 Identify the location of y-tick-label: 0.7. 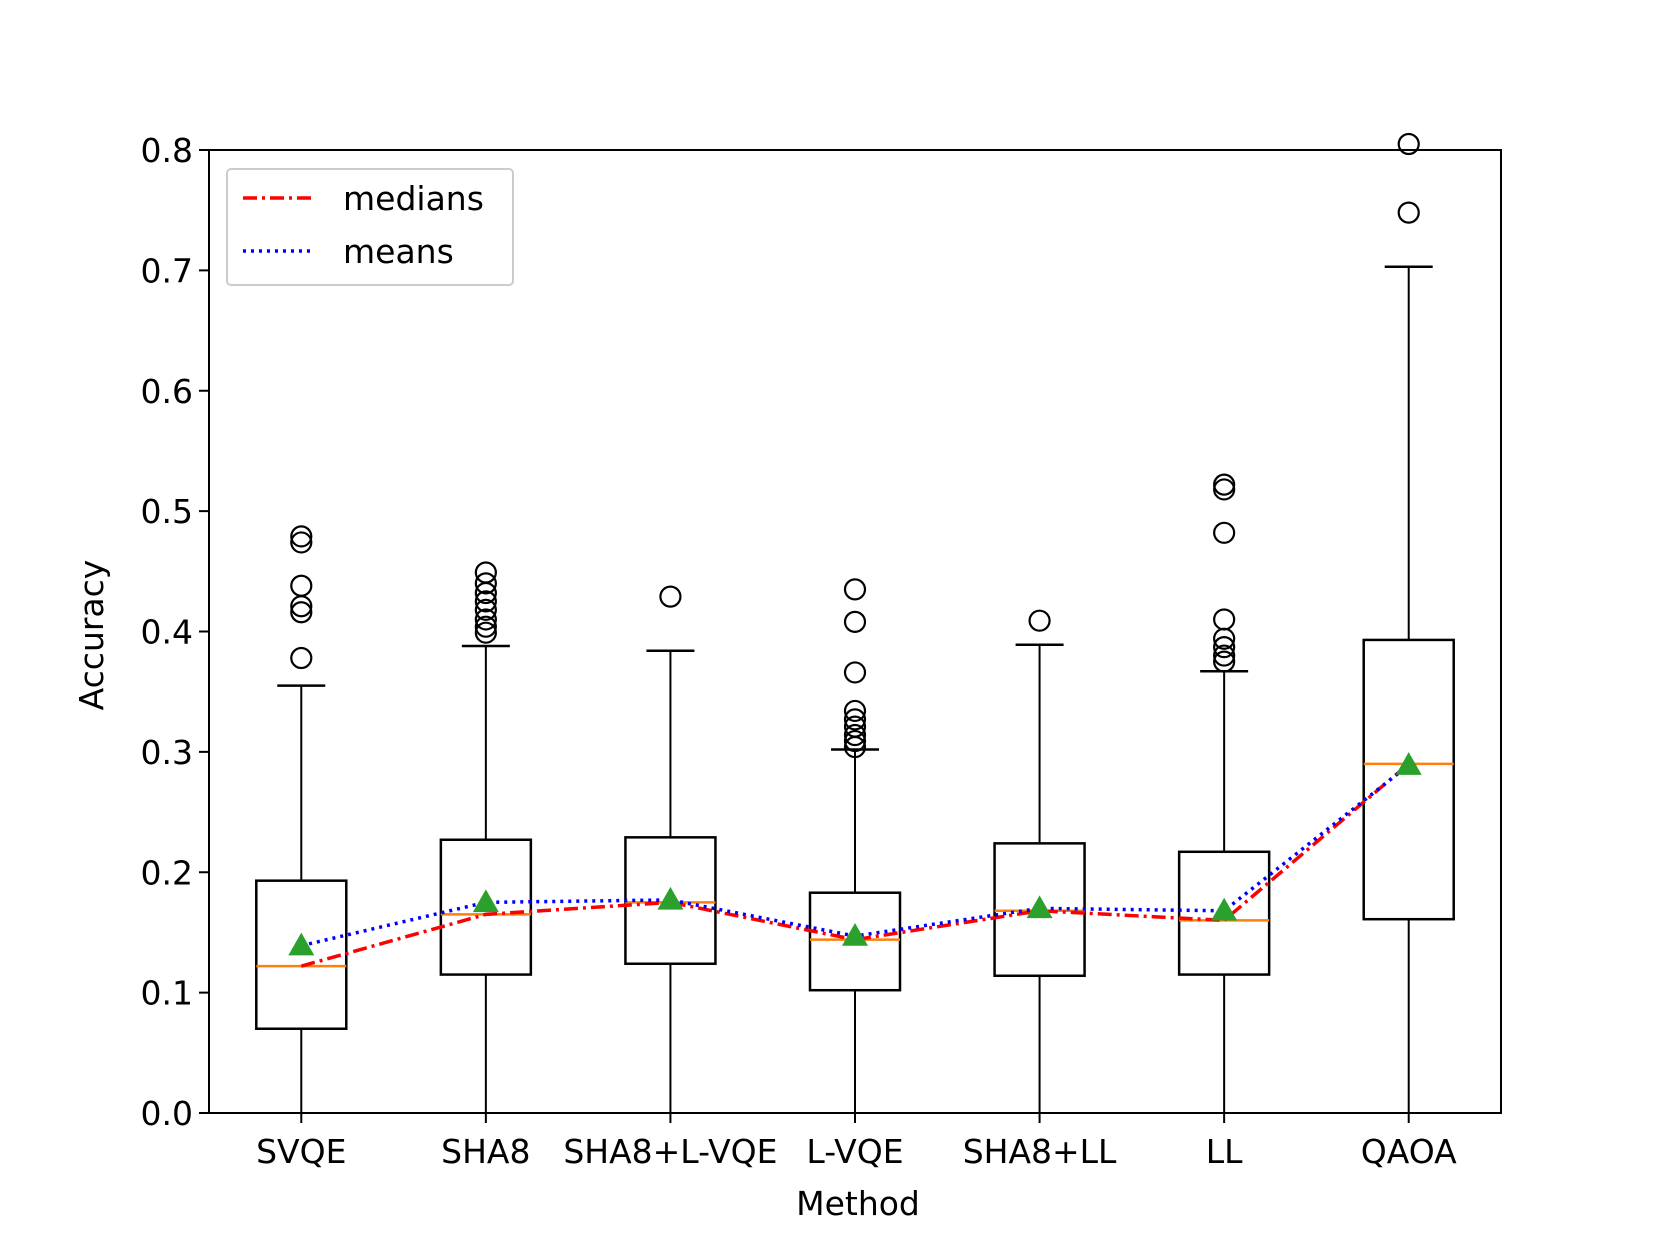
(167, 270).